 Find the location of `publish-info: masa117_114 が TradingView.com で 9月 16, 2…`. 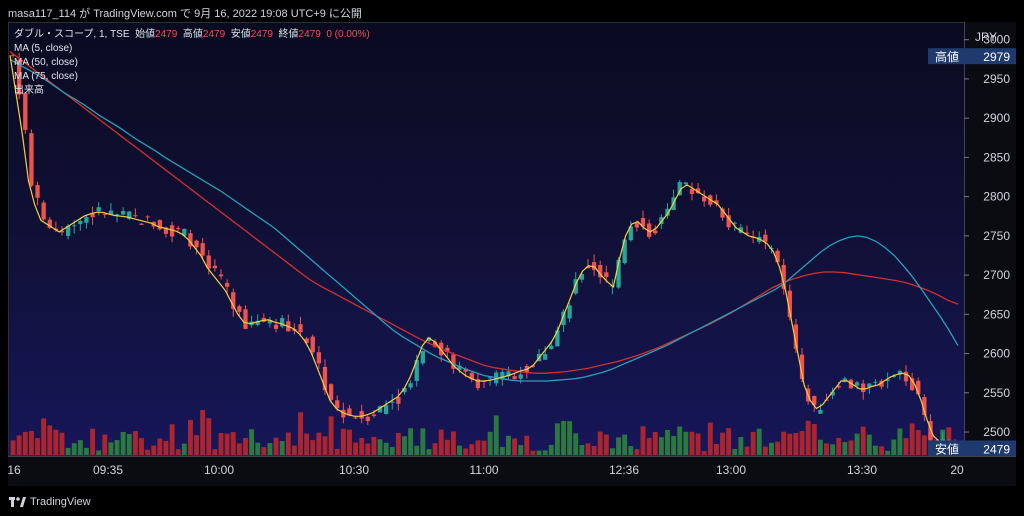

publish-info: masa117_114 が TradingView.com で 9月 16, 2… is located at coordinates (185, 14).